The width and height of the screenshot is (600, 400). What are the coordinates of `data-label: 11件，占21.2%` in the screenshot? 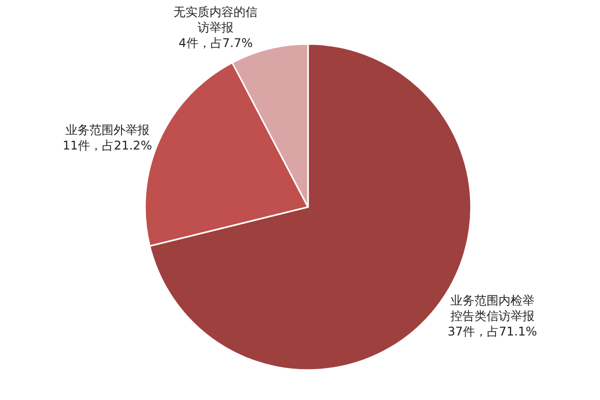 It's located at (107, 145).